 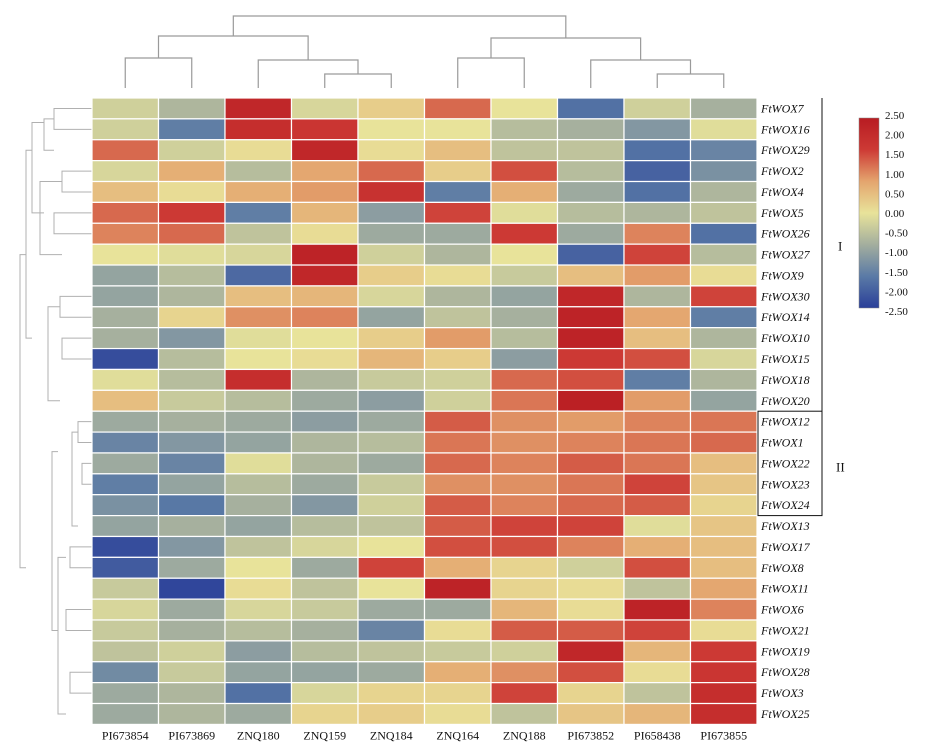 I want to click on row-label: FtWOX1, so click(x=782, y=443).